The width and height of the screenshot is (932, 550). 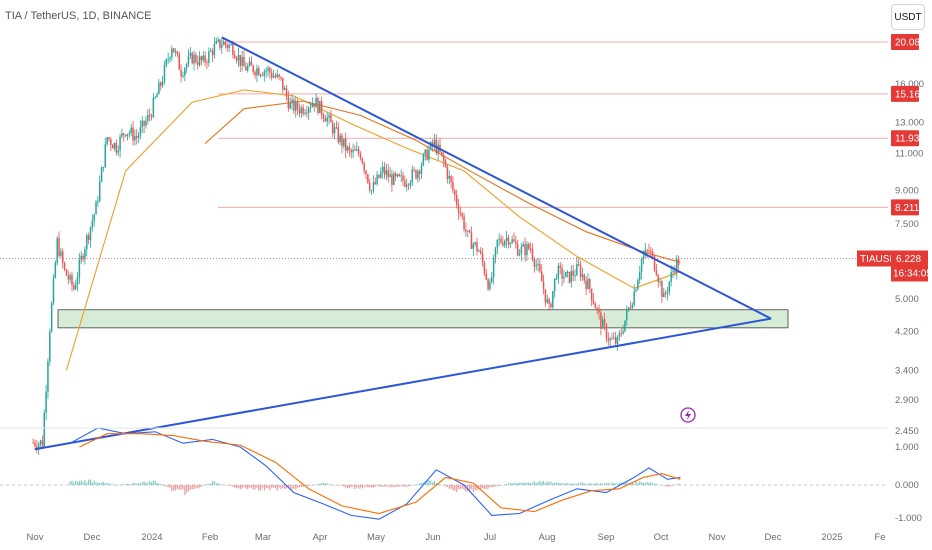 I want to click on price-tick-label: 3.400, so click(x=907, y=370).